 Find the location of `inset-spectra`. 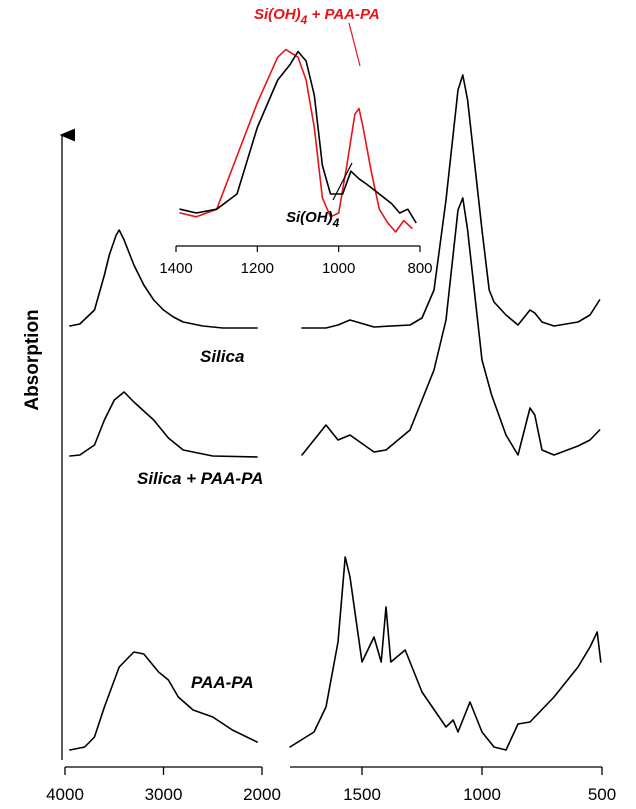

inset-spectra is located at coordinates (298, 140).